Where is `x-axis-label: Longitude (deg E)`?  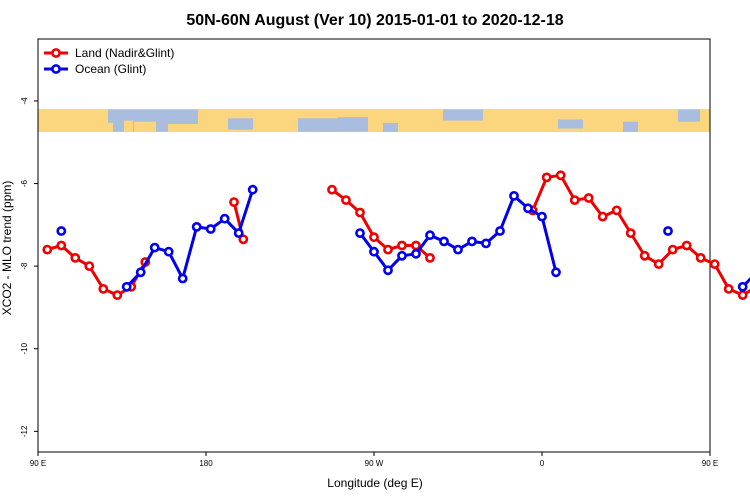 x-axis-label: Longitude (deg E) is located at coordinates (374, 483).